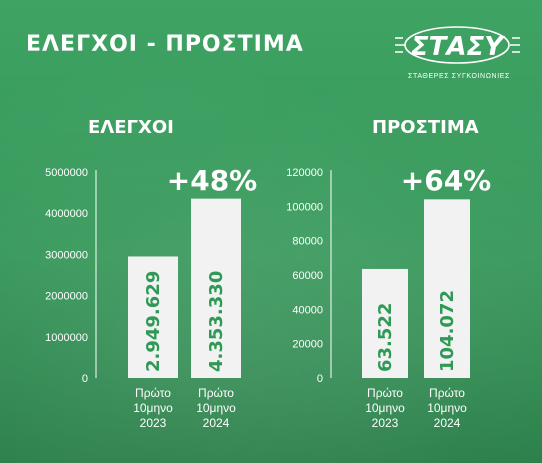  Describe the element at coordinates (307, 345) in the screenshot. I see `right-y-tick-label: 20000` at that location.